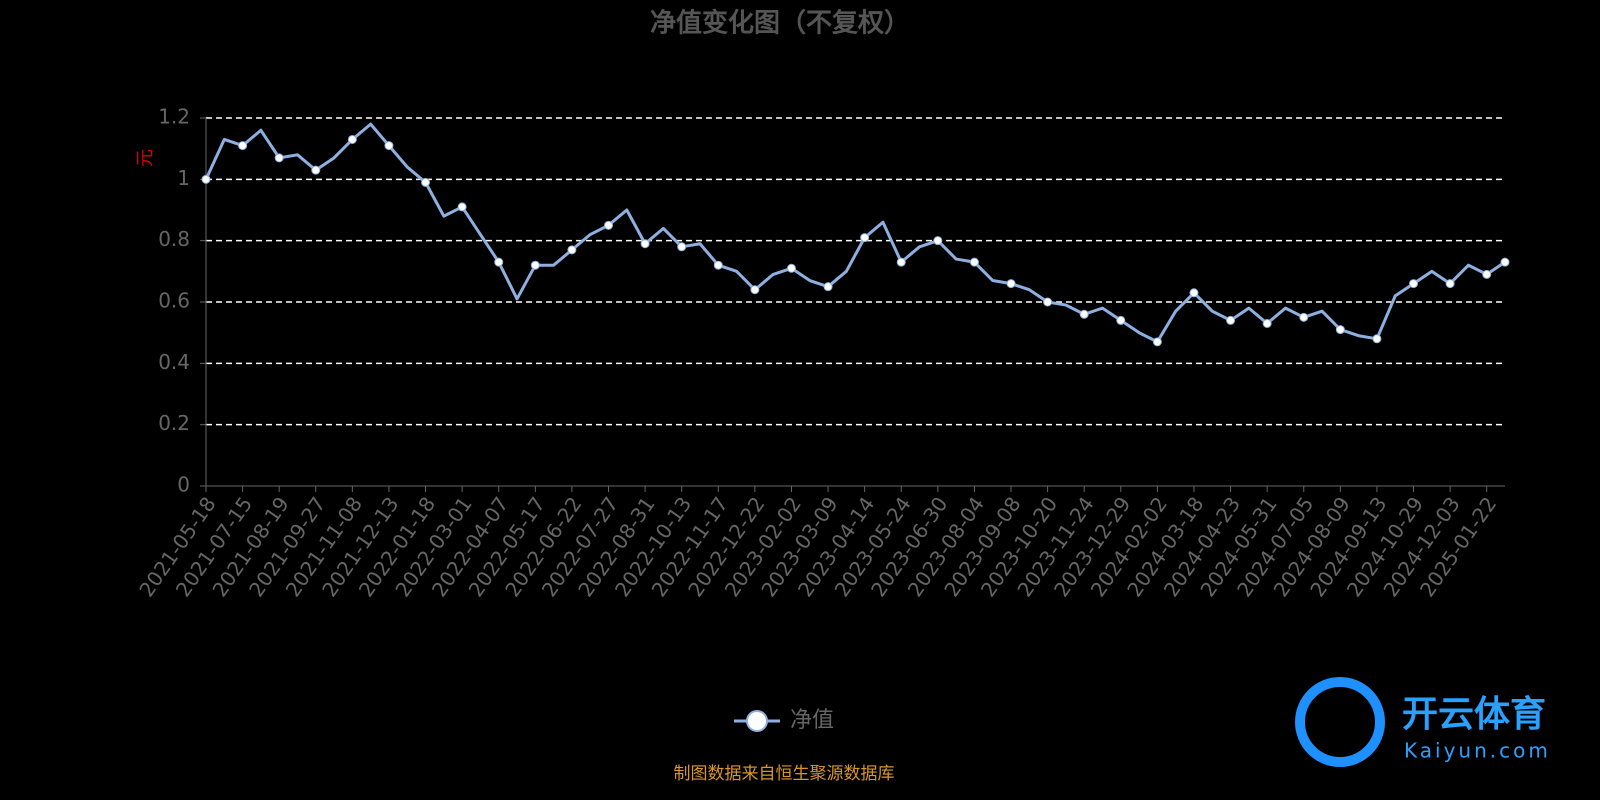 Image resolution: width=1600 pixels, height=800 pixels. Describe the element at coordinates (1340, 722) in the screenshot. I see `logo` at that location.